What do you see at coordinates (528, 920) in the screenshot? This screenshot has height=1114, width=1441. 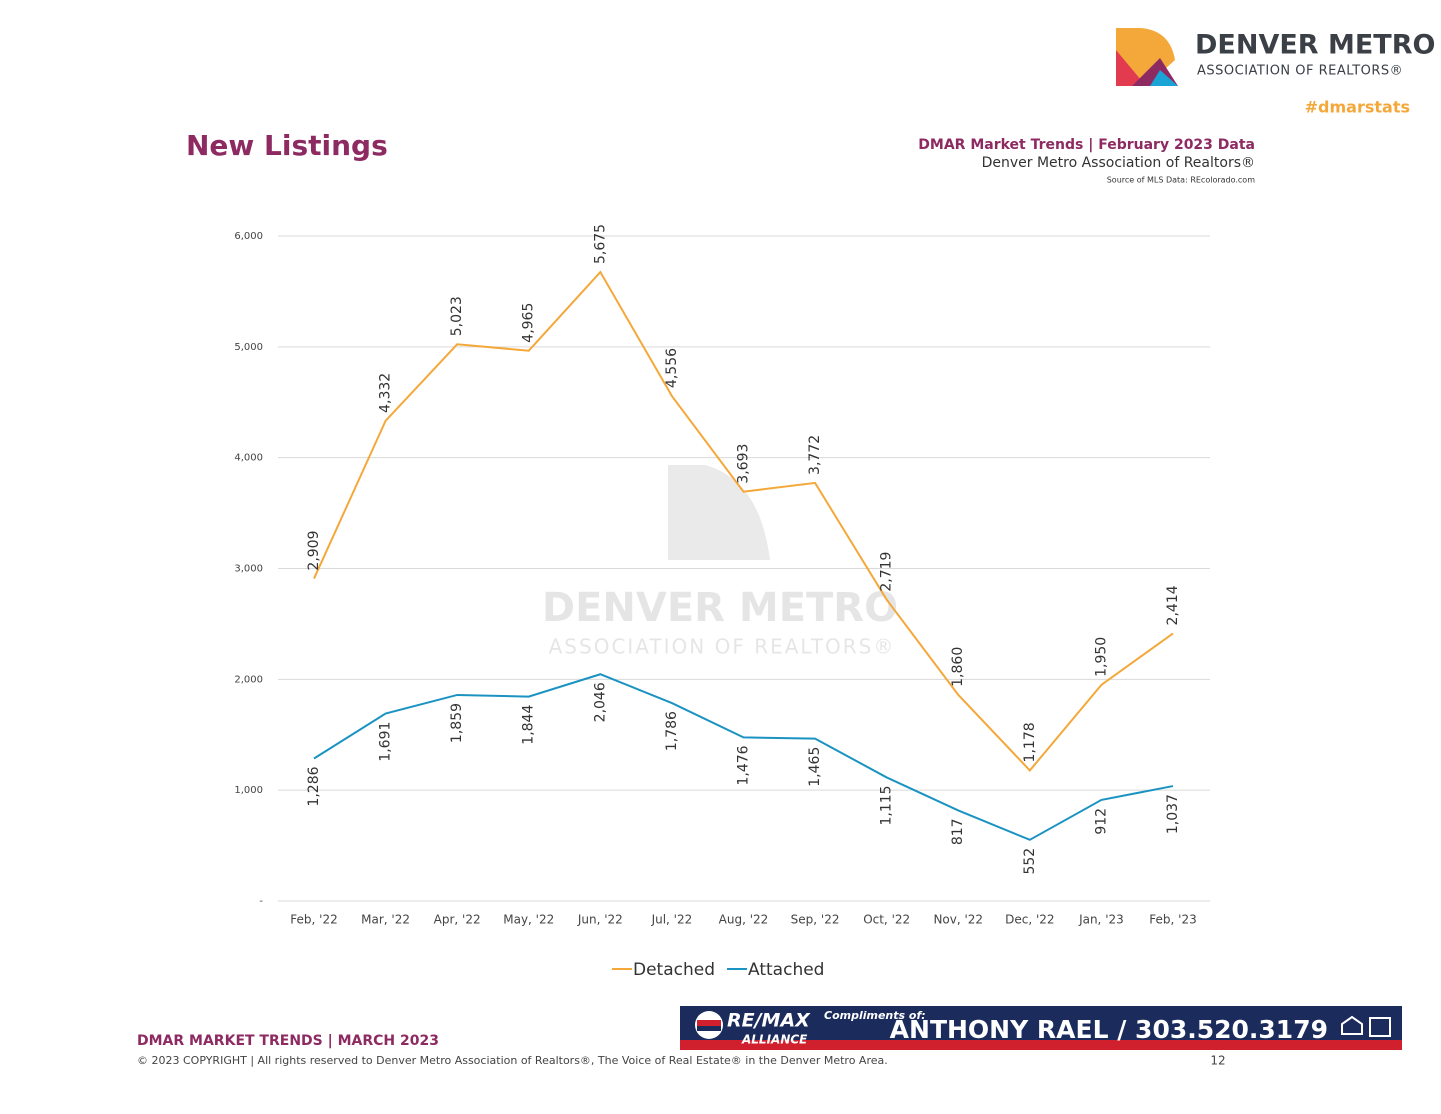 I see `x-tick-label: May, '22` at bounding box center [528, 920].